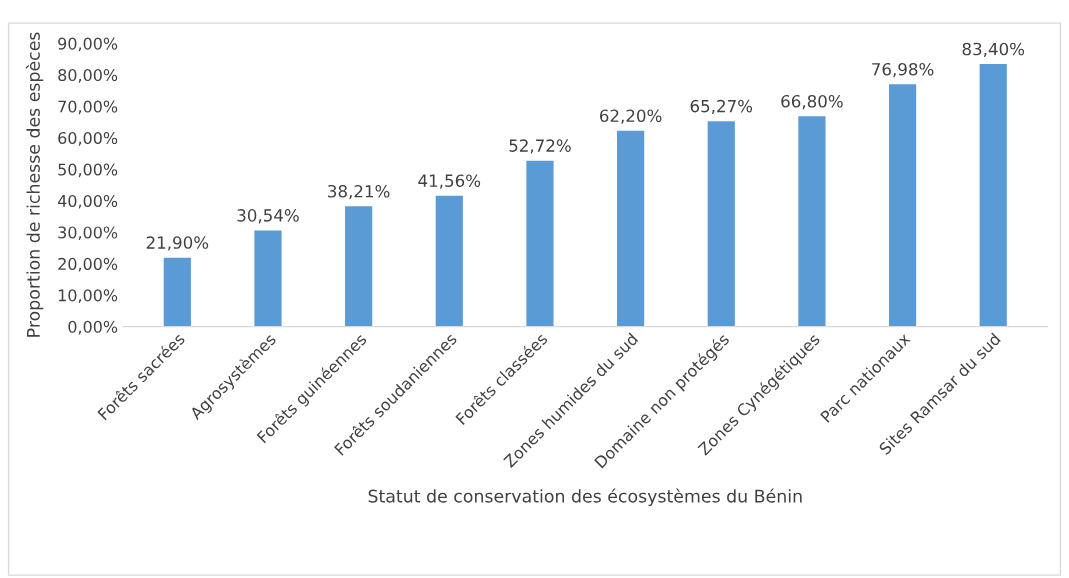 This screenshot has width=1069, height=578. What do you see at coordinates (449, 181) in the screenshot?
I see `data-label: 41,56%` at bounding box center [449, 181].